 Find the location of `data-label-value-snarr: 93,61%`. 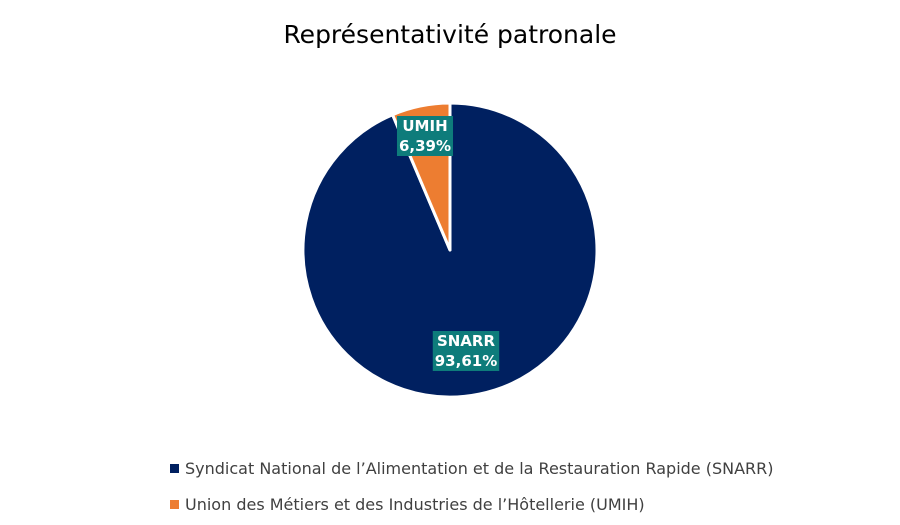

data-label-value-snarr: 93,61% is located at coordinates (466, 361).